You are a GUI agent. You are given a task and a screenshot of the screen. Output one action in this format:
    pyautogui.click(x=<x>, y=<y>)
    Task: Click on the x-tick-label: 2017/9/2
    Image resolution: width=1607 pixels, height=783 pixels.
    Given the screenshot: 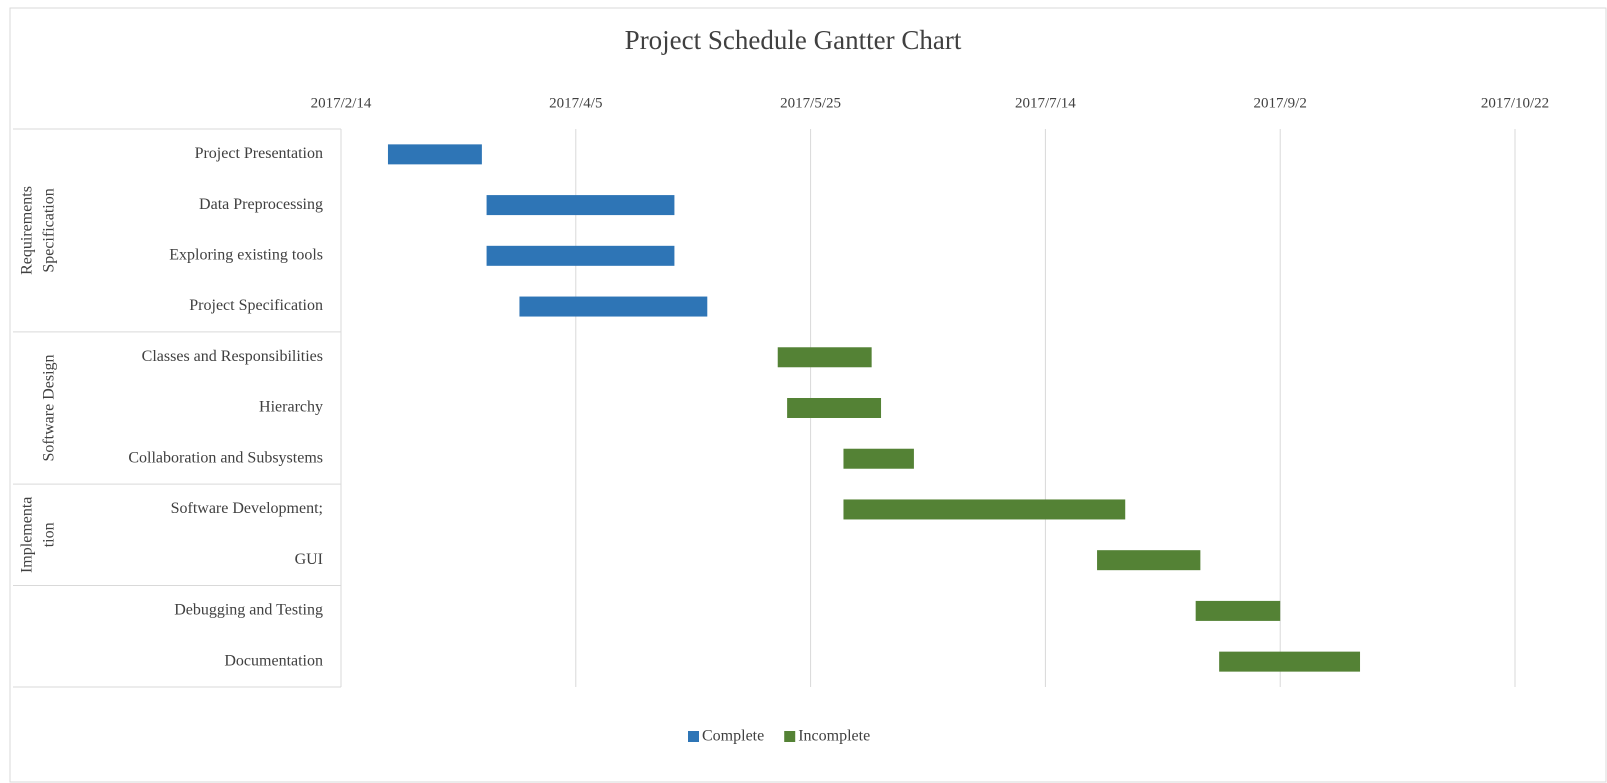 What is the action you would take?
    pyautogui.click(x=1280, y=103)
    